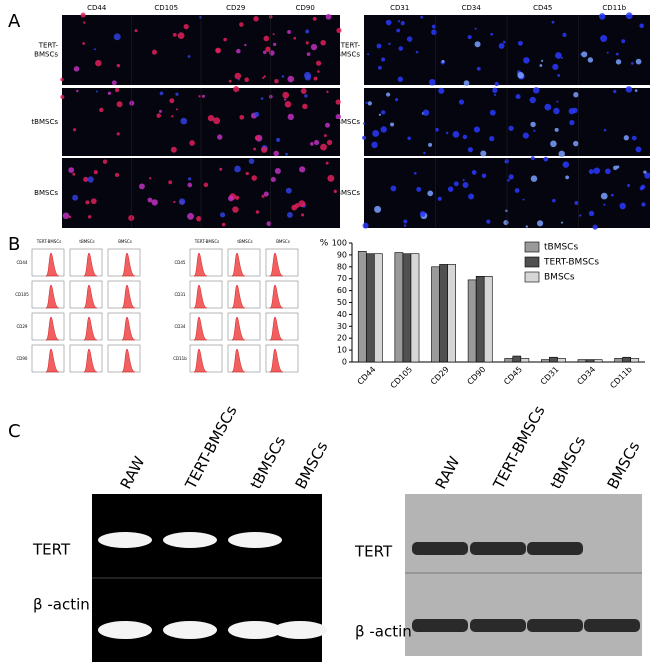  I want to click on legend-label: TERT-BMSCs, so click(571, 263).